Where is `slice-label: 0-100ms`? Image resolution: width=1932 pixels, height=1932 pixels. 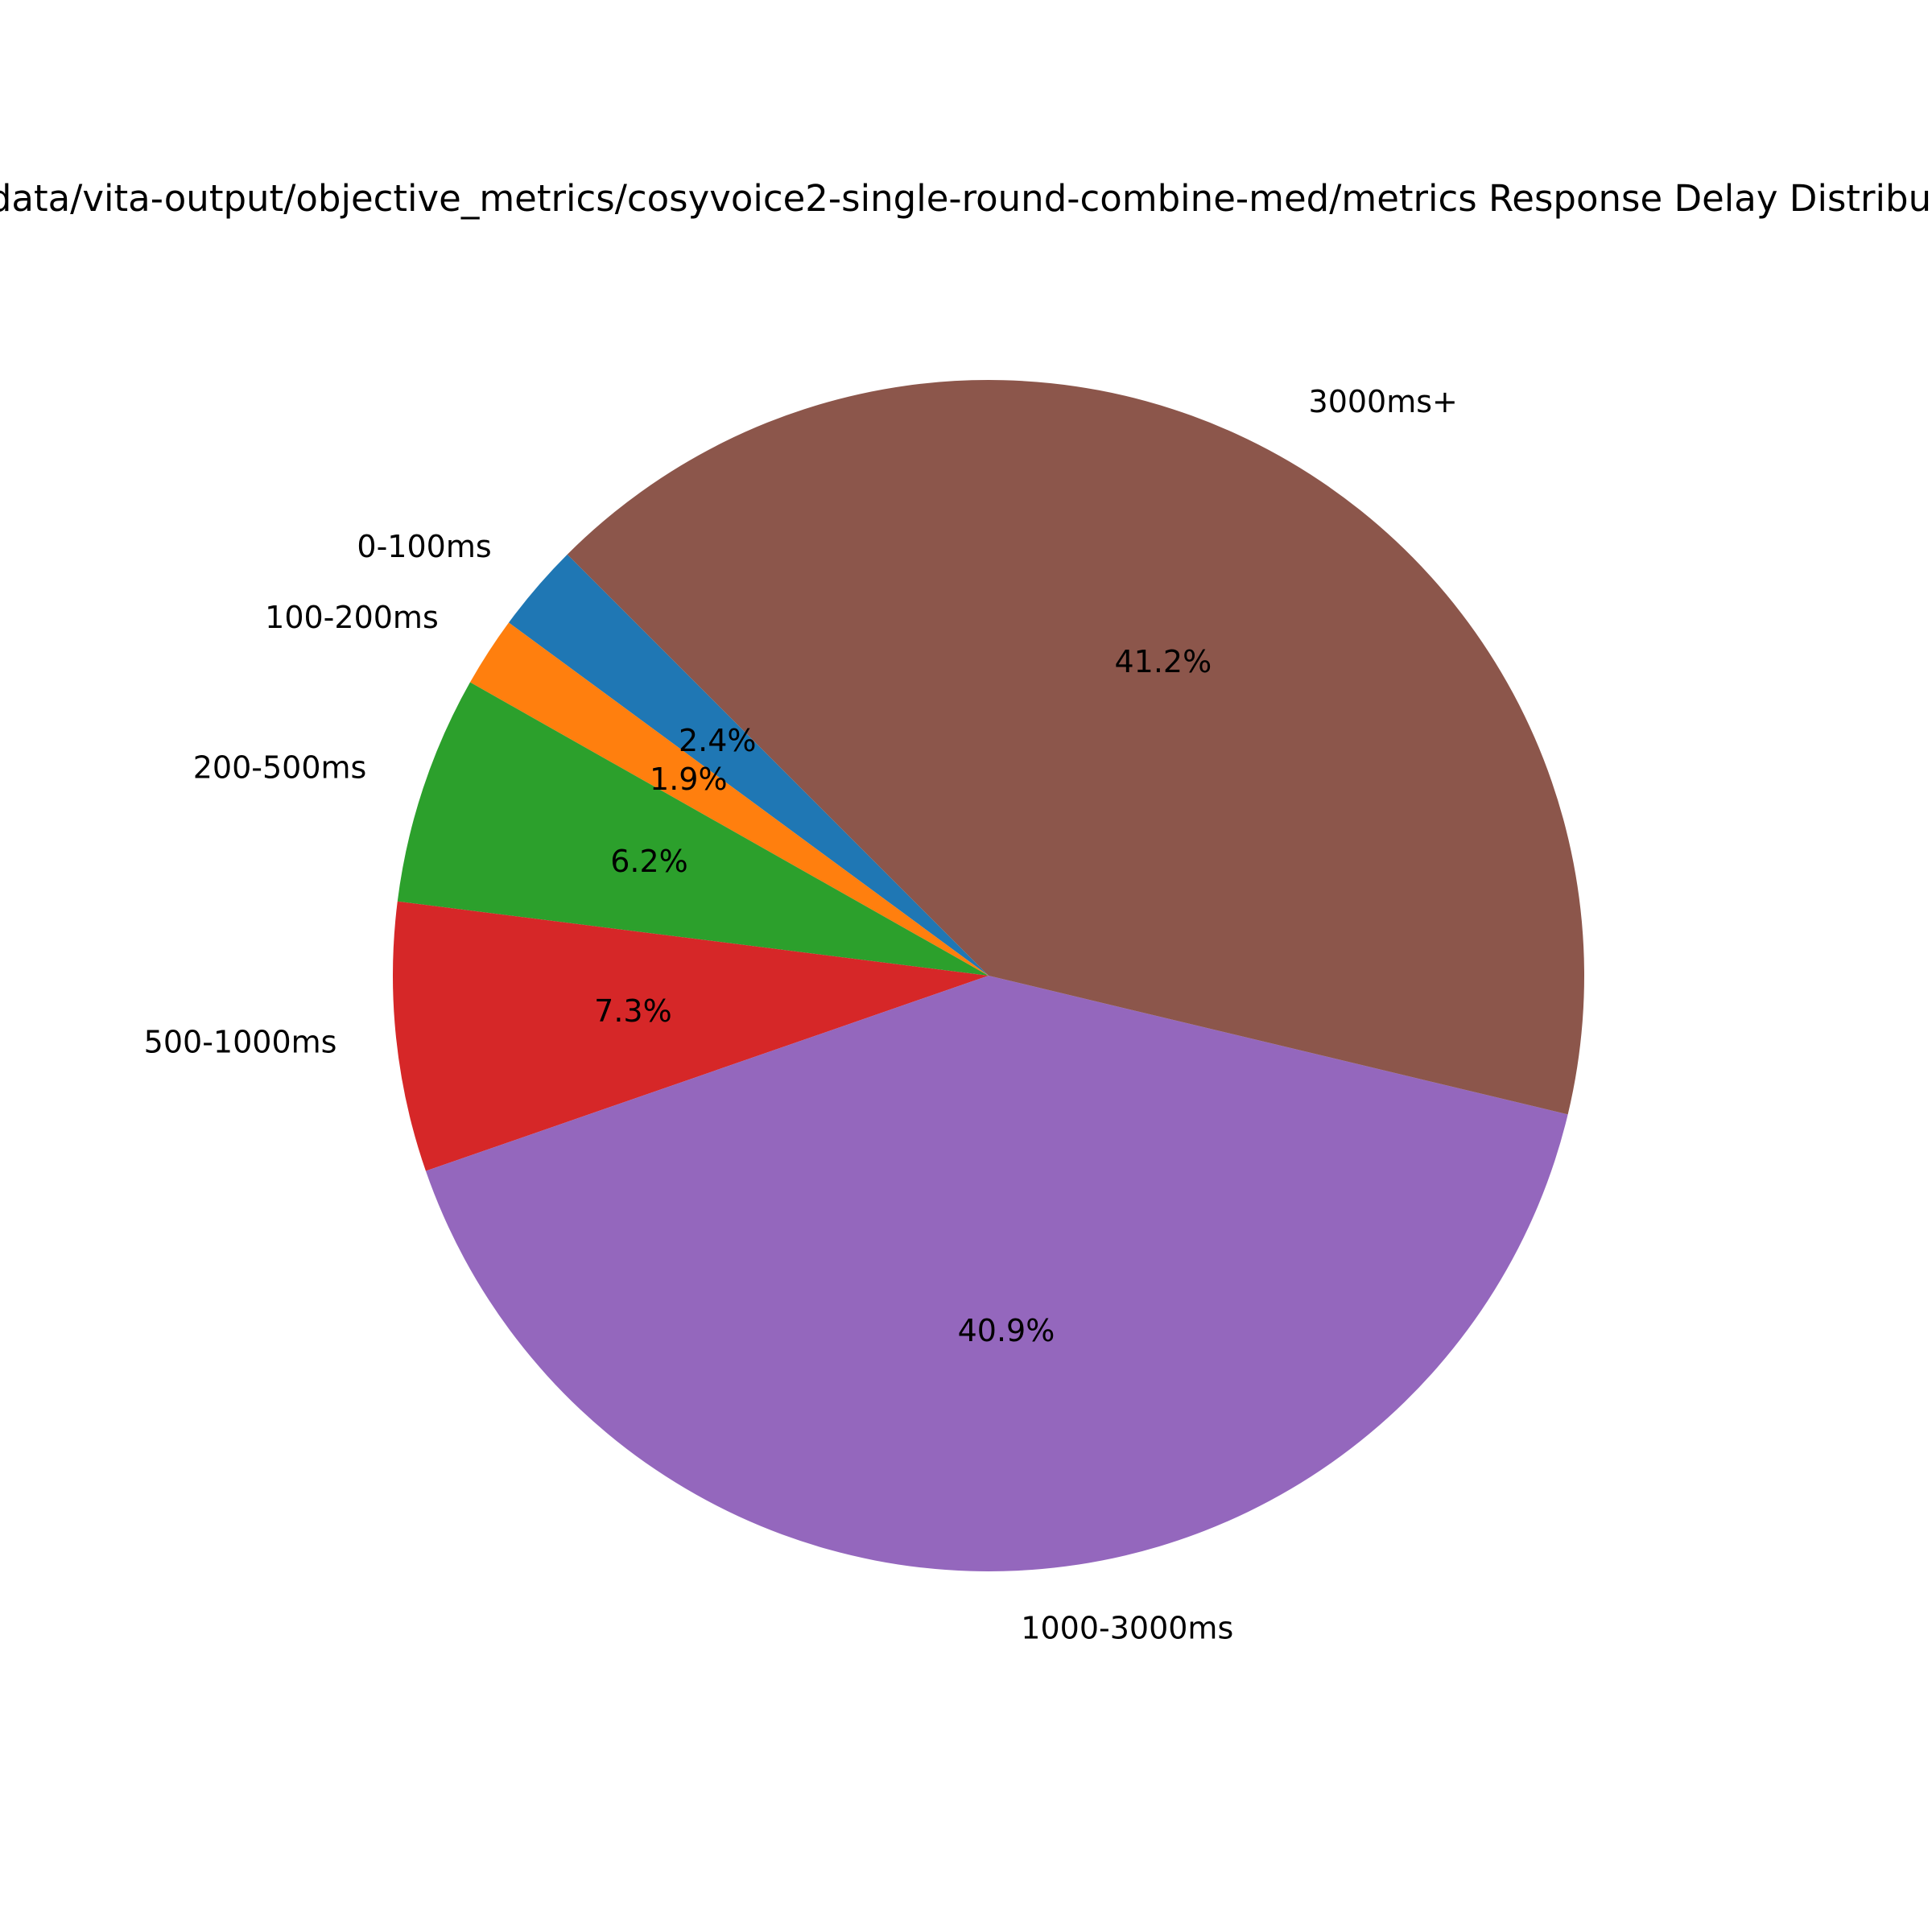 slice-label: 0-100ms is located at coordinates (424, 546).